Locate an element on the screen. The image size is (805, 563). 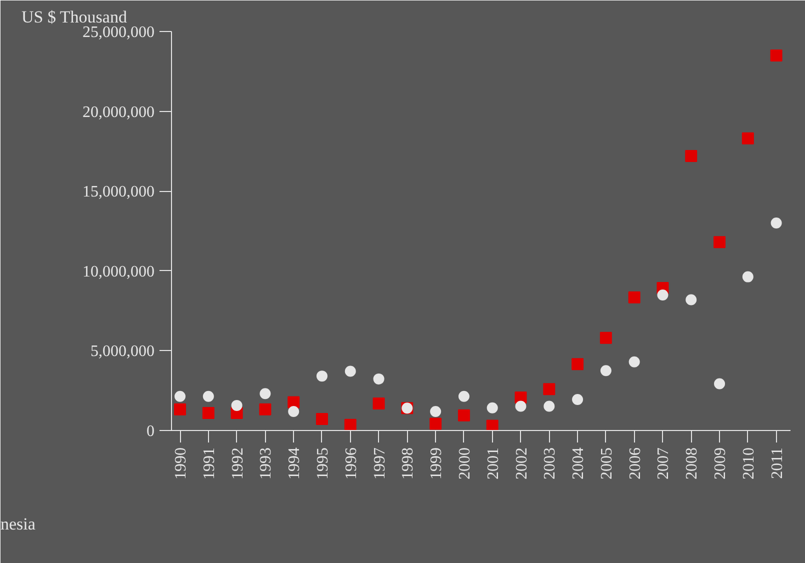
x-tick-label: 2001 is located at coordinates (493, 464).